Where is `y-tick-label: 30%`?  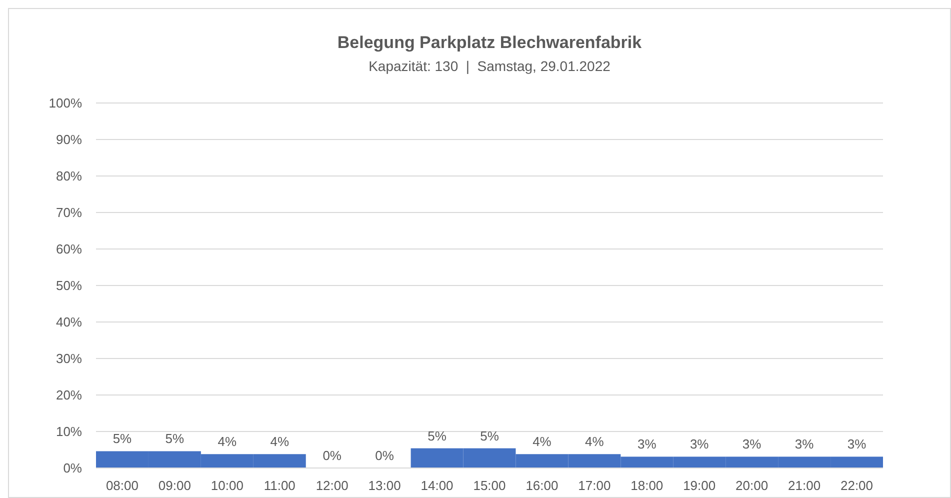
y-tick-label: 30% is located at coordinates (69, 358).